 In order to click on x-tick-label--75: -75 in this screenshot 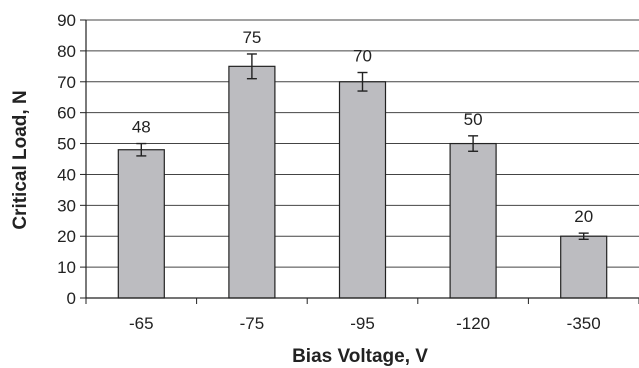, I will do `click(252, 323)`.